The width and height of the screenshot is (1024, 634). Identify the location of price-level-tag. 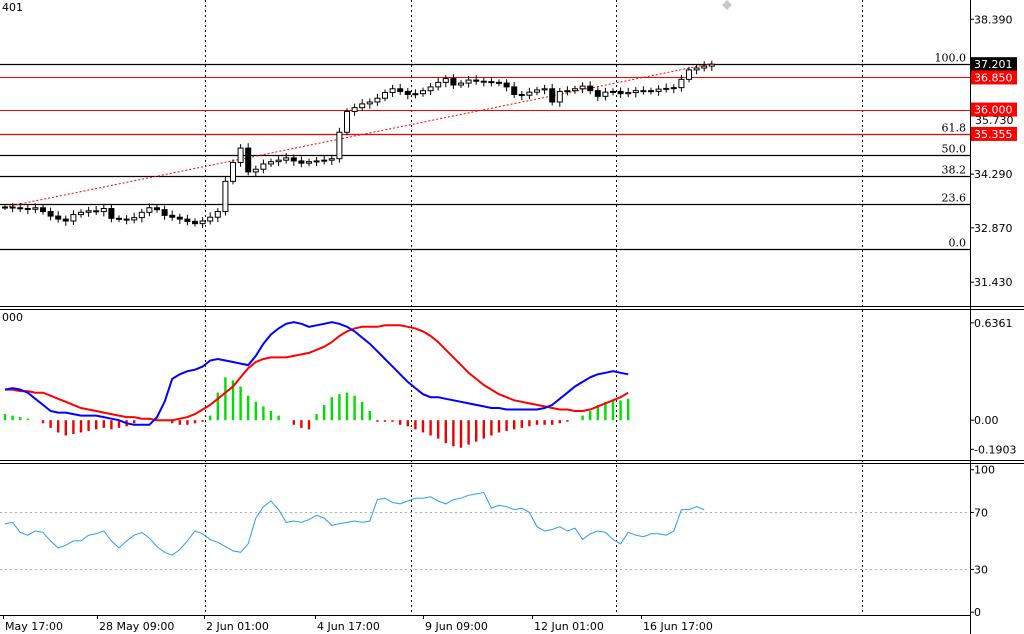
(994, 77).